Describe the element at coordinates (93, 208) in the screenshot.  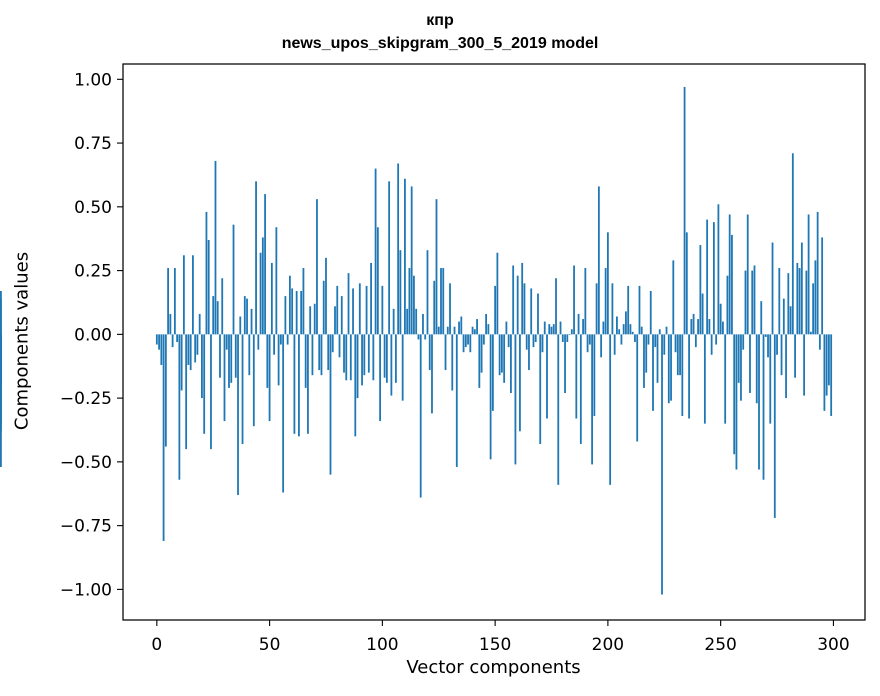
I see `y-tick-label: 0.50` at that location.